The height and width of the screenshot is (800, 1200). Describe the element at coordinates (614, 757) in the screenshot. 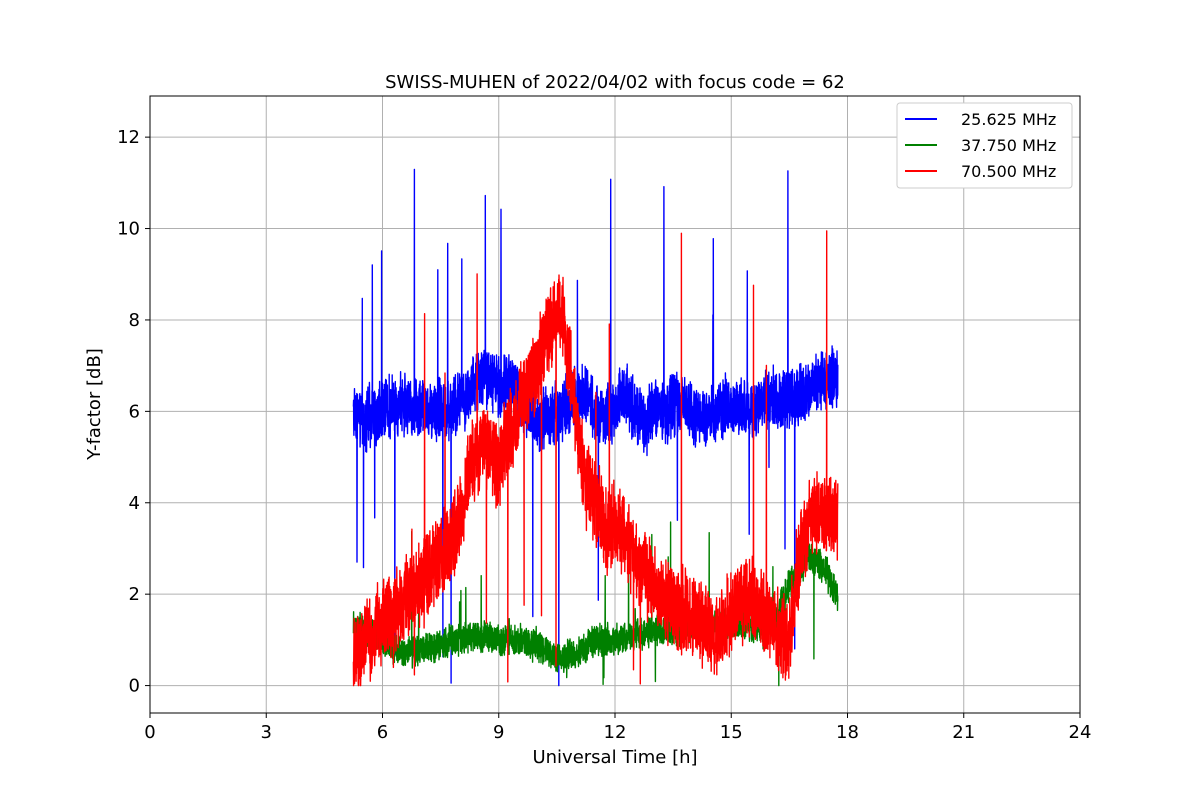

I see `x-axis-label: Universal Time [h]` at that location.